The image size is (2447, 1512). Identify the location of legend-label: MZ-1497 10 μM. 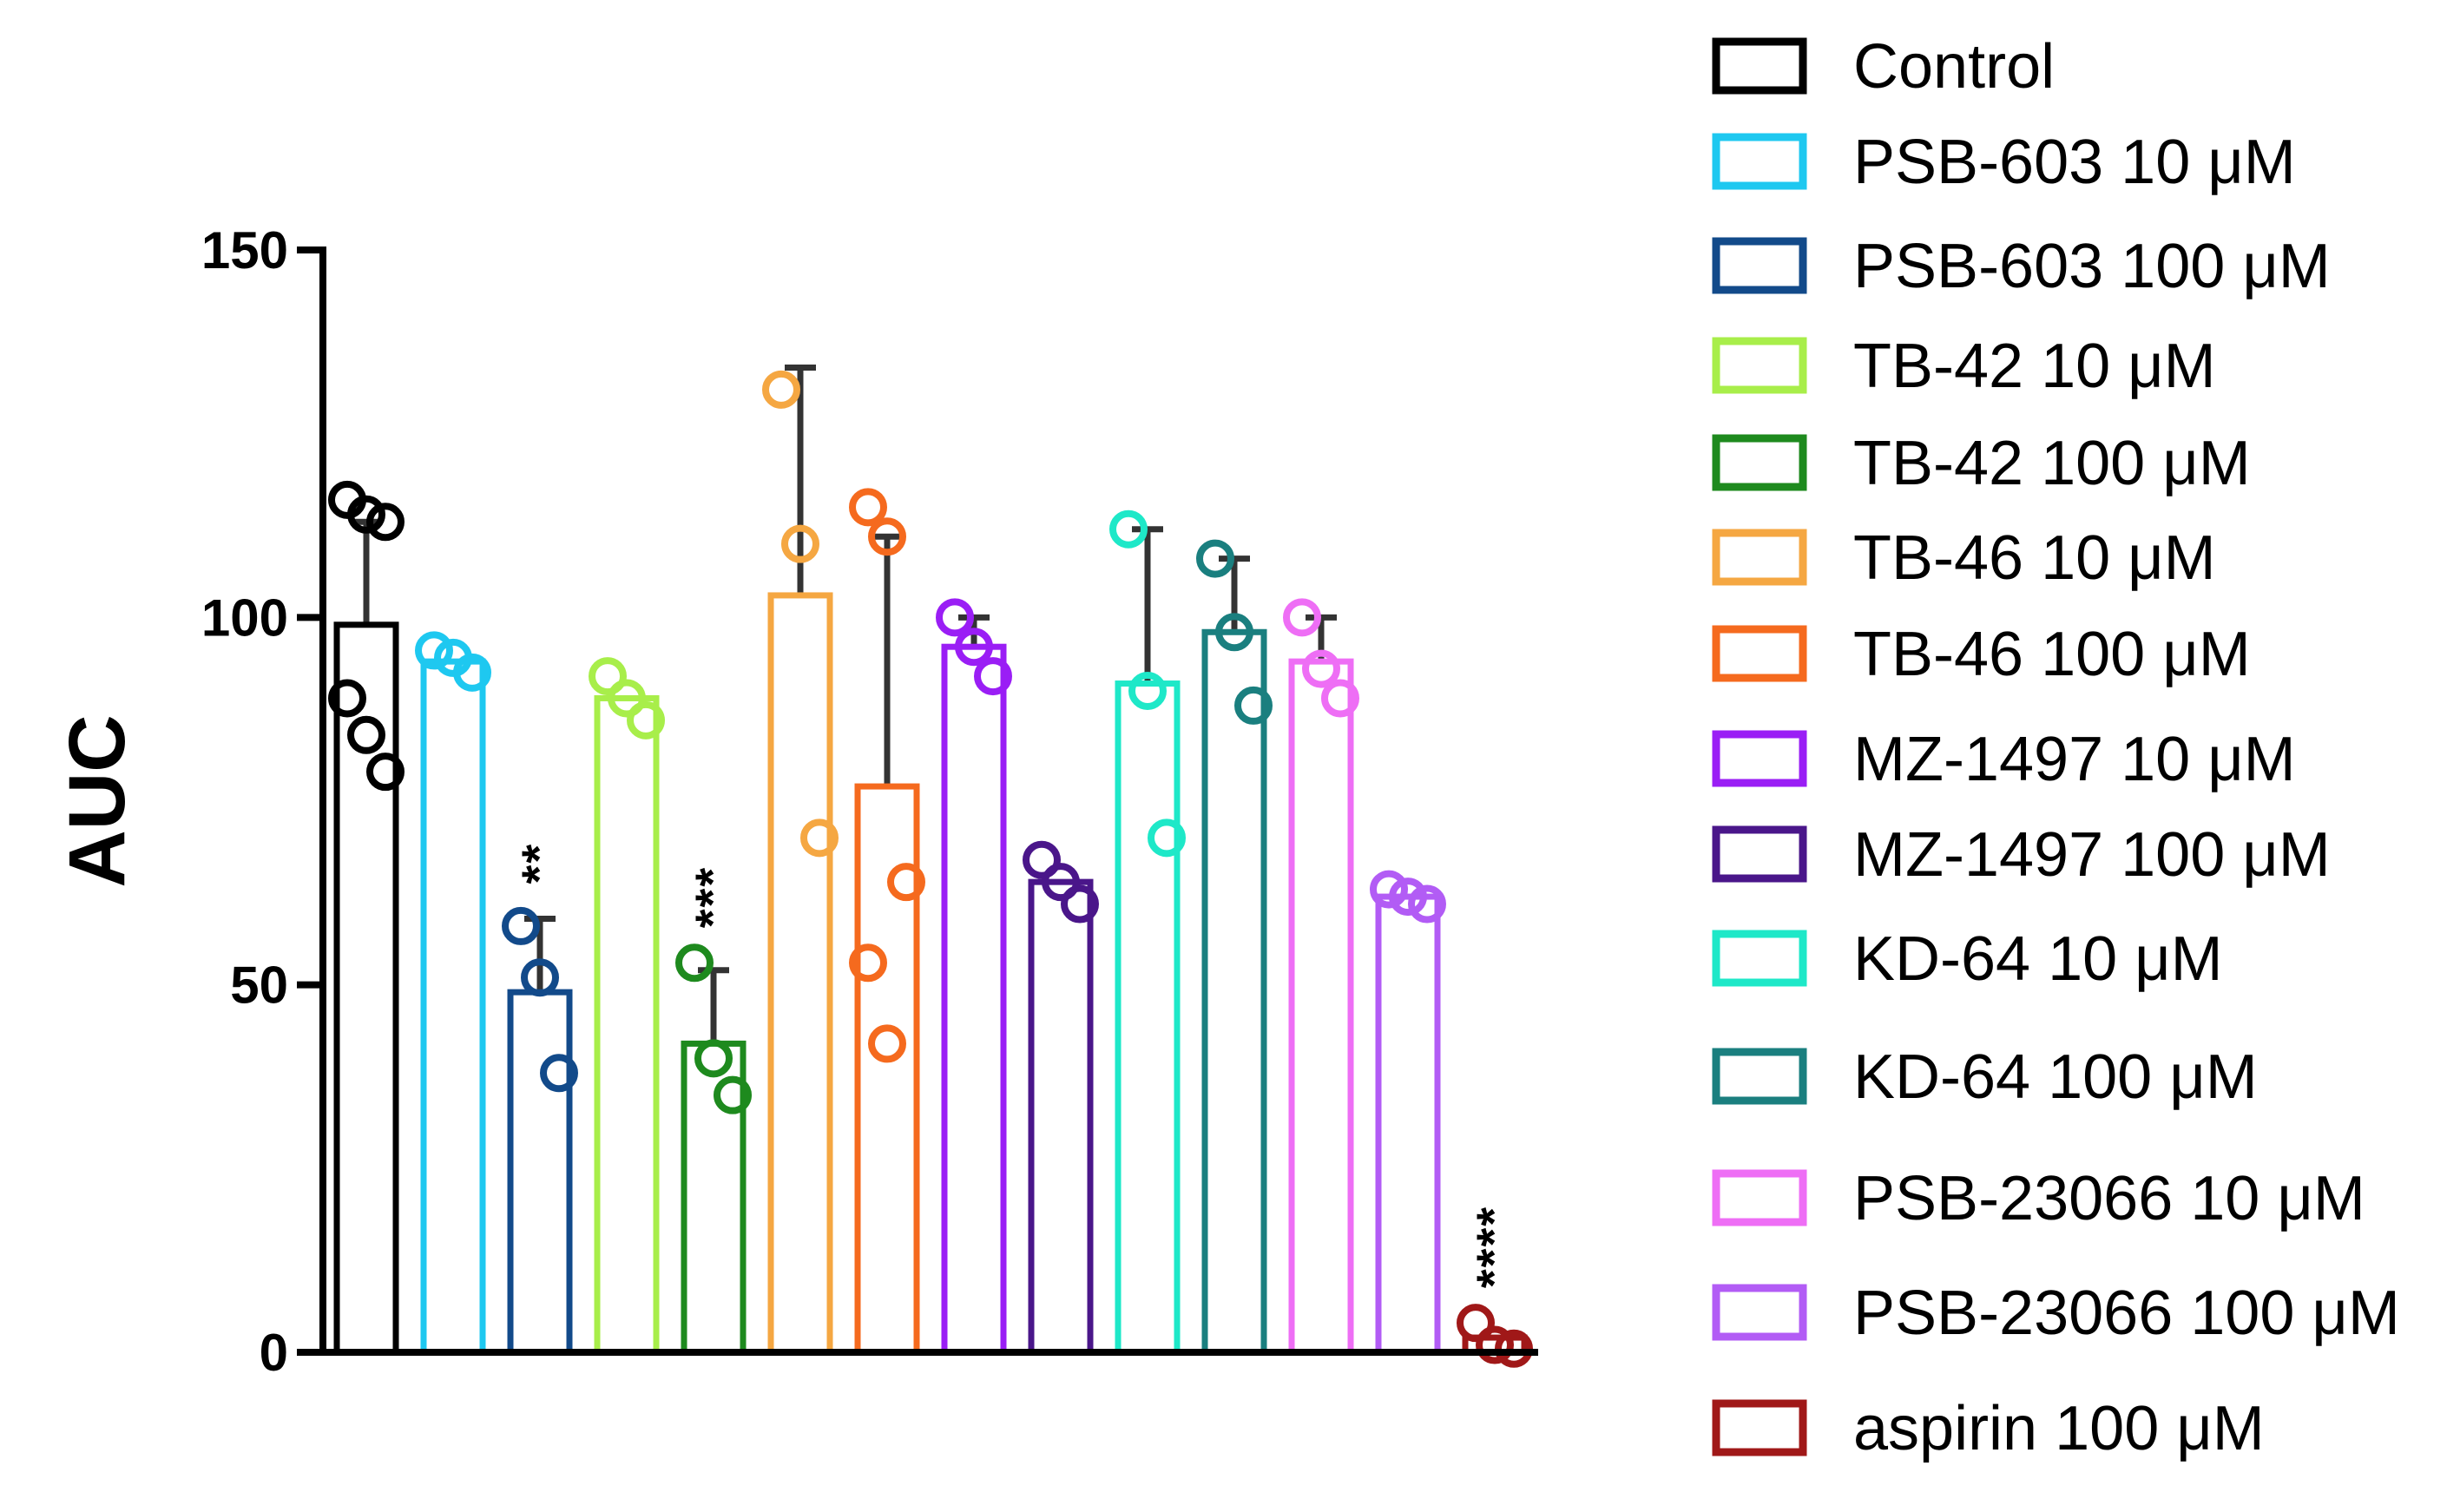
(2074, 759).